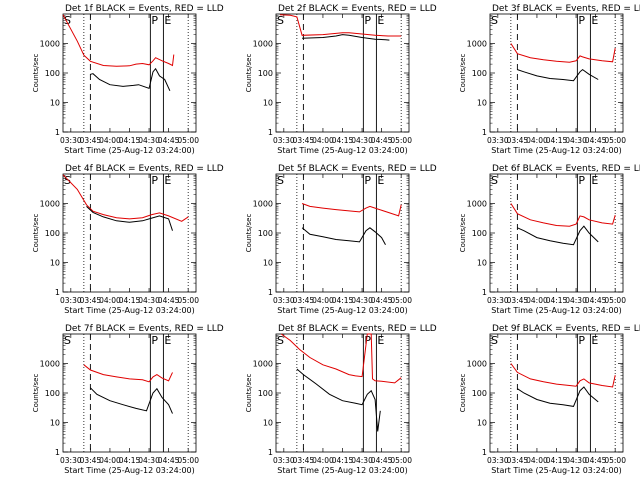 The width and height of the screenshot is (640, 484). What do you see at coordinates (566, 9) in the screenshot?
I see `plot-title: Det 3f BLACK = Events, RED = LLD` at bounding box center [566, 9].